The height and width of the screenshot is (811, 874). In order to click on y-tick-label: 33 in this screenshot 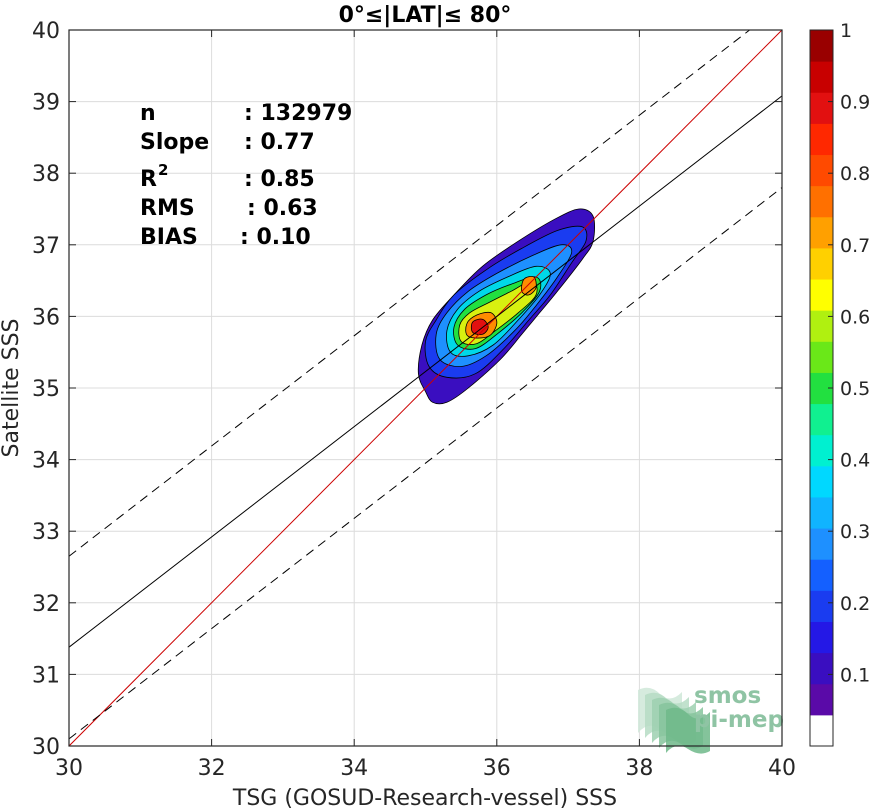, I will do `click(46, 532)`.